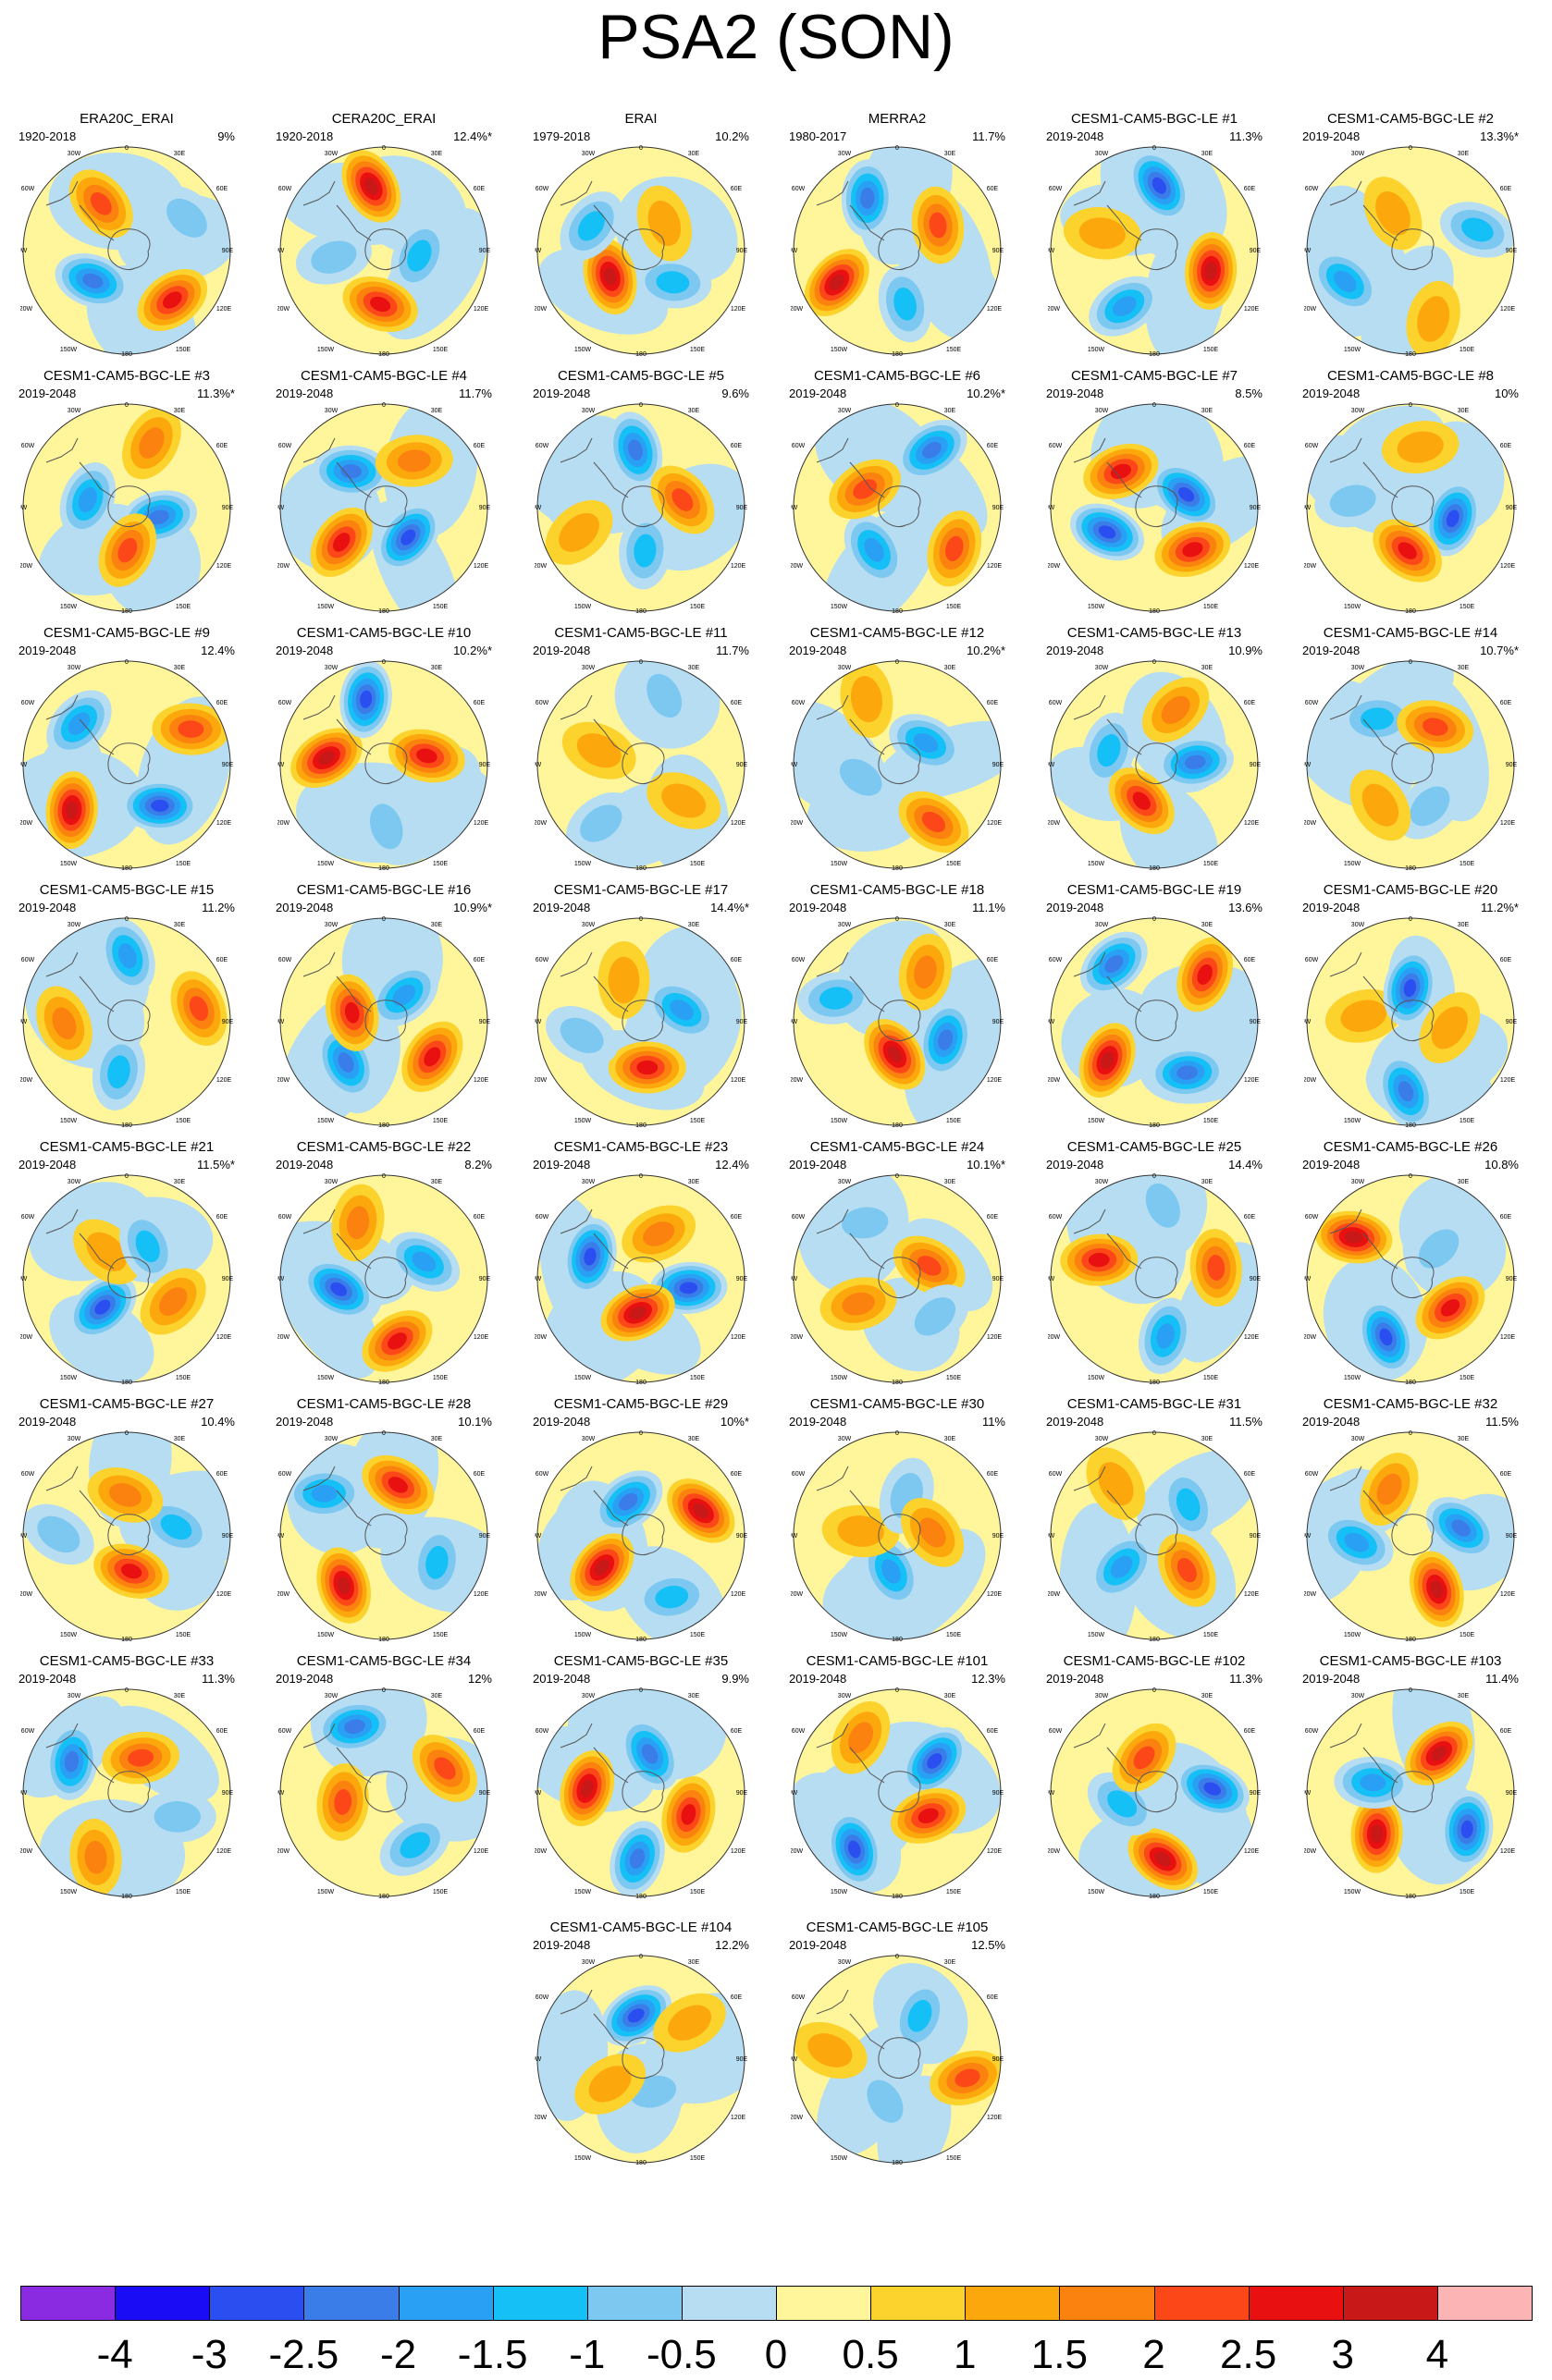 Image resolution: width=1552 pixels, height=2380 pixels. I want to click on panel-variance-pct: 11.4%, so click(1502, 1679).